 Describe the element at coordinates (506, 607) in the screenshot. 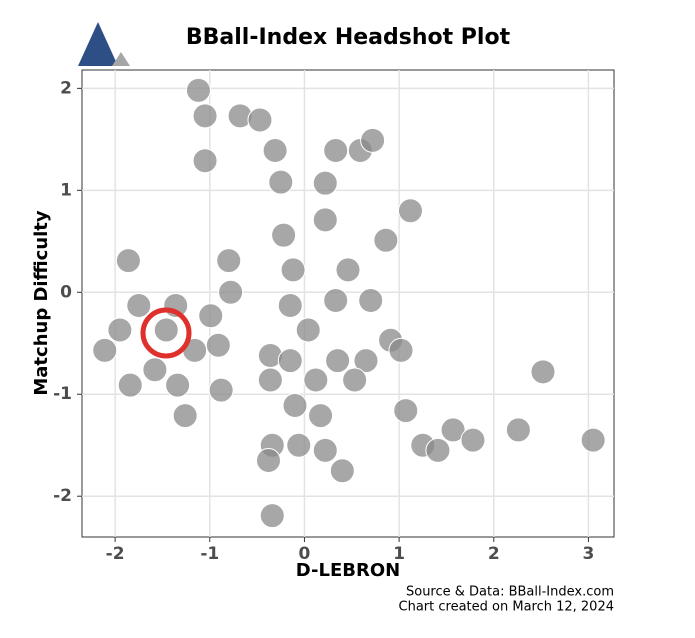

I see `caption: Chart created on March 12, 2024` at that location.